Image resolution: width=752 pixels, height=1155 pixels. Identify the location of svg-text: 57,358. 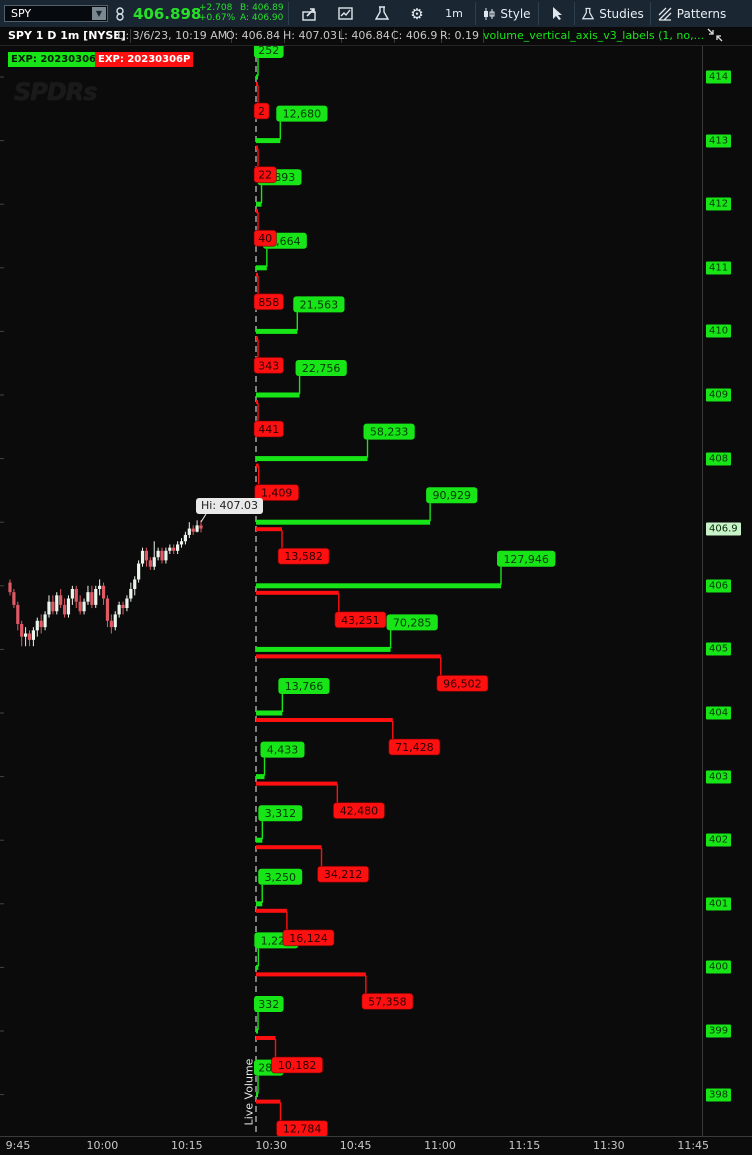
(387, 1001).